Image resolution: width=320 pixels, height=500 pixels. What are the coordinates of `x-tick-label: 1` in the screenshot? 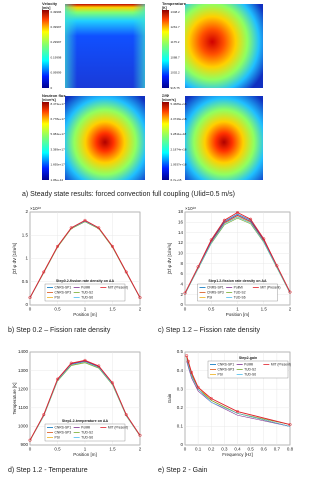 It's located at (85, 309).